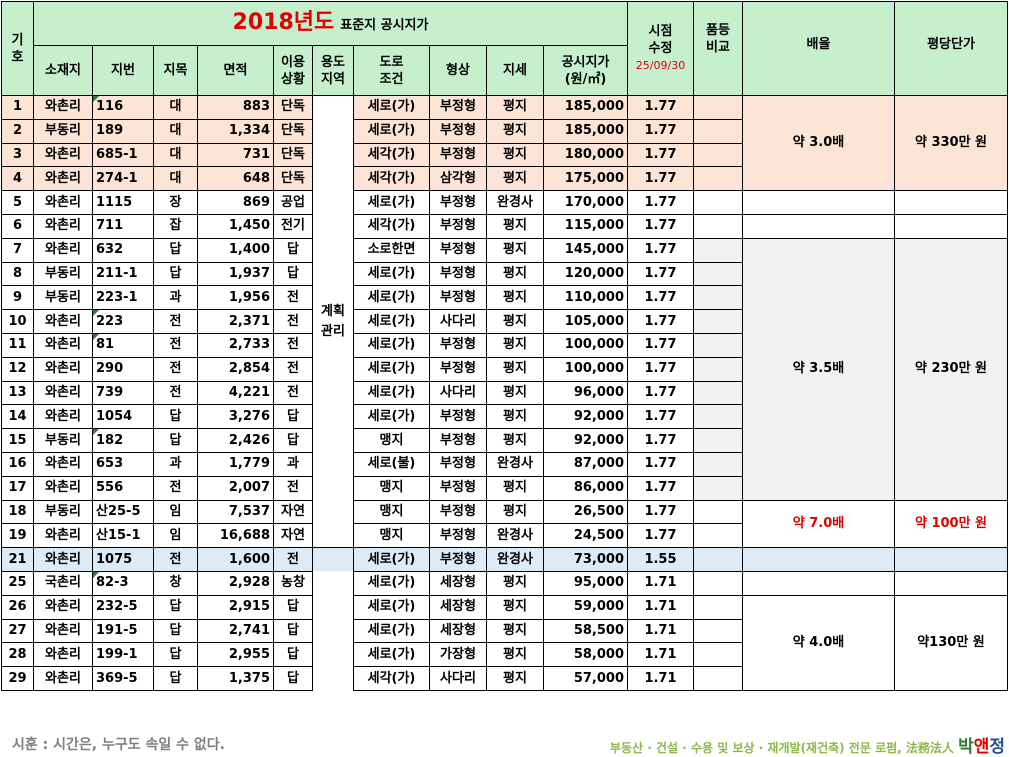 The image size is (1009, 757). What do you see at coordinates (585, 655) in the screenshot?
I see `price-cell: 58,000` at bounding box center [585, 655].